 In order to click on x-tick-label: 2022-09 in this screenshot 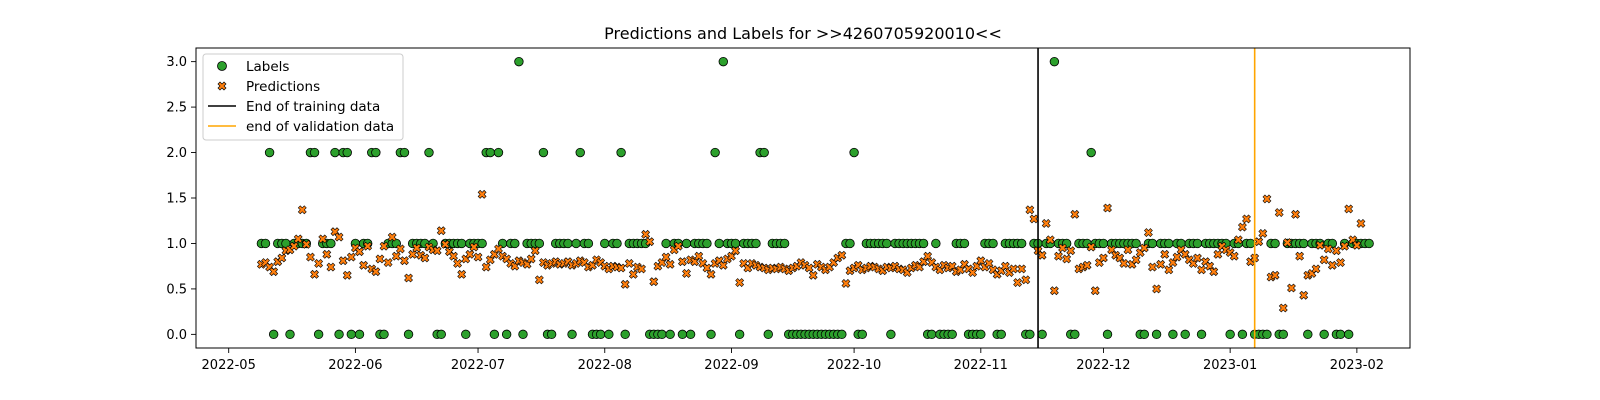, I will do `click(731, 365)`.